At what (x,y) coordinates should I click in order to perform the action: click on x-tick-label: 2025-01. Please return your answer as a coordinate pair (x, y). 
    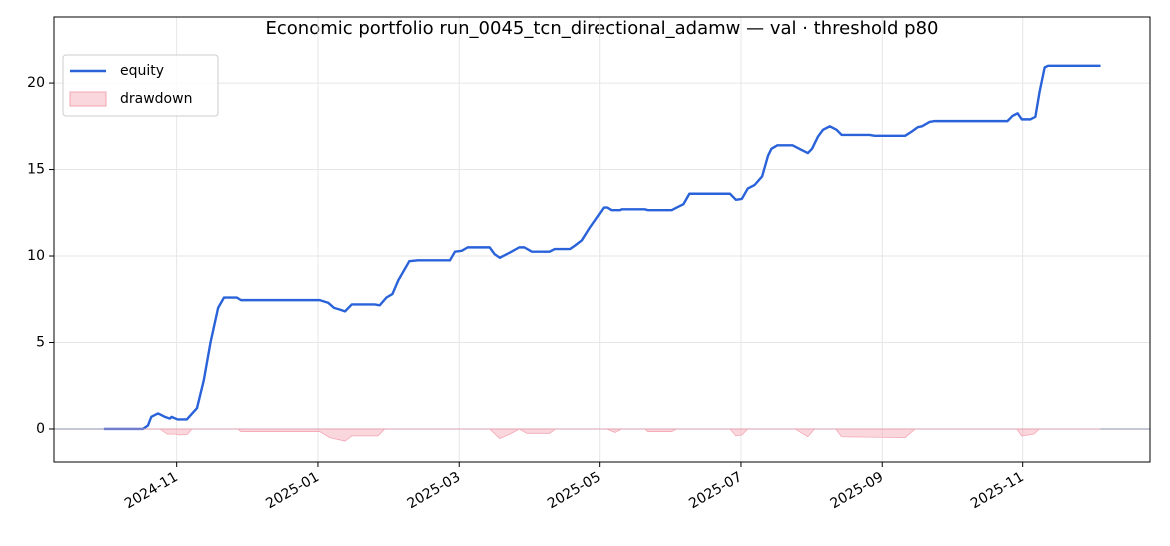
    Looking at the image, I should click on (292, 490).